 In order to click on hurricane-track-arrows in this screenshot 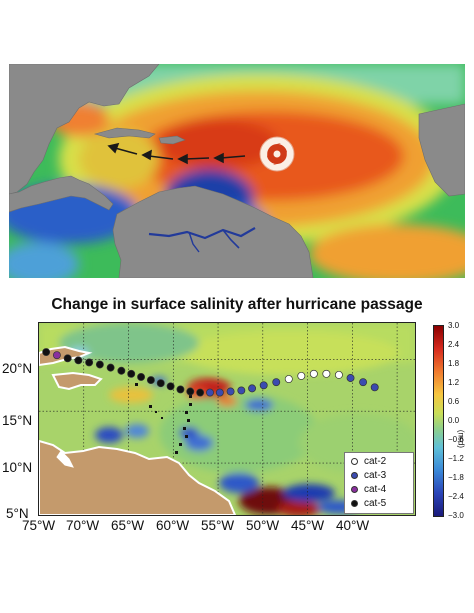, I will do `click(176, 153)`.